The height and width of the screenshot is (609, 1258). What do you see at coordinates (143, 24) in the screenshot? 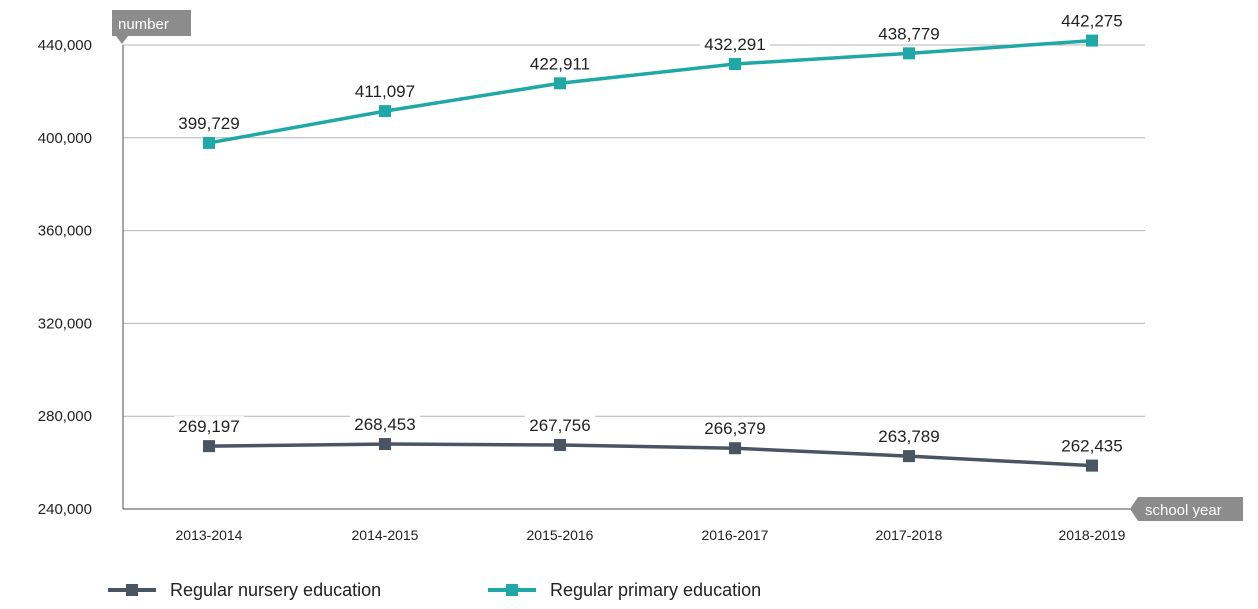
I see `y-axis-title: number` at bounding box center [143, 24].